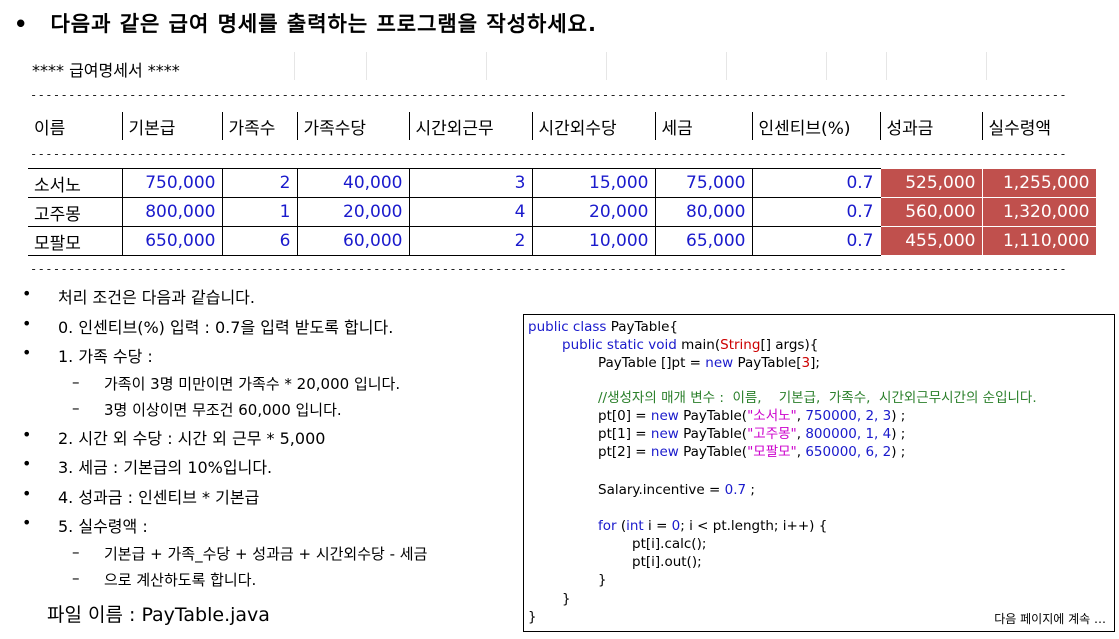 This screenshot has width=1119, height=639. Describe the element at coordinates (593, 241) in the screenshot. I see `cell-overtime-pay: 10,000` at that location.